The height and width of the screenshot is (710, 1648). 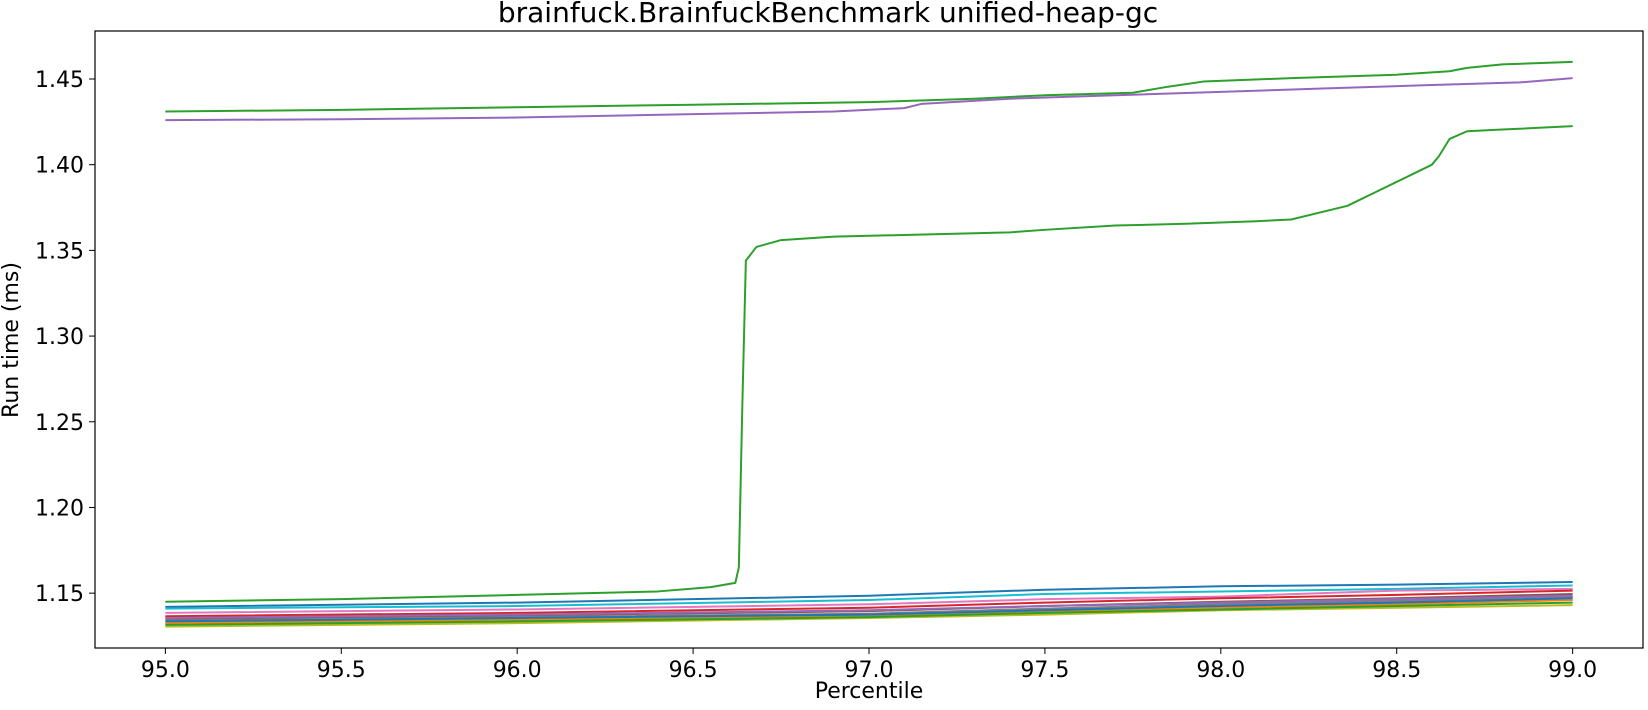 What do you see at coordinates (1572, 670) in the screenshot?
I see `x-tick-label: 99.0` at bounding box center [1572, 670].